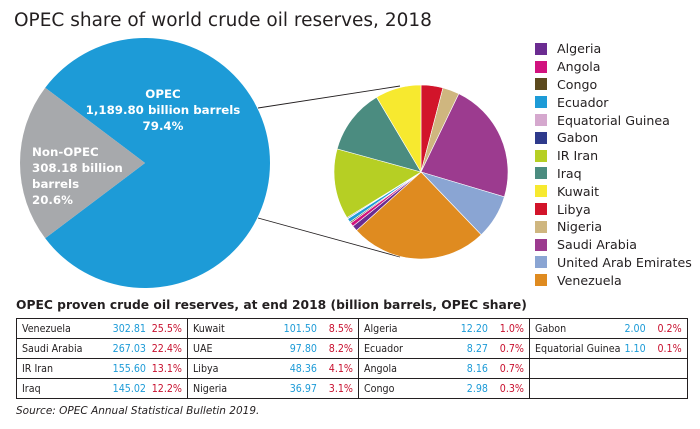 The width and height of the screenshot is (700, 429). I want to click on table-cell: Kuwait 101.50 8.5%, so click(273, 328).